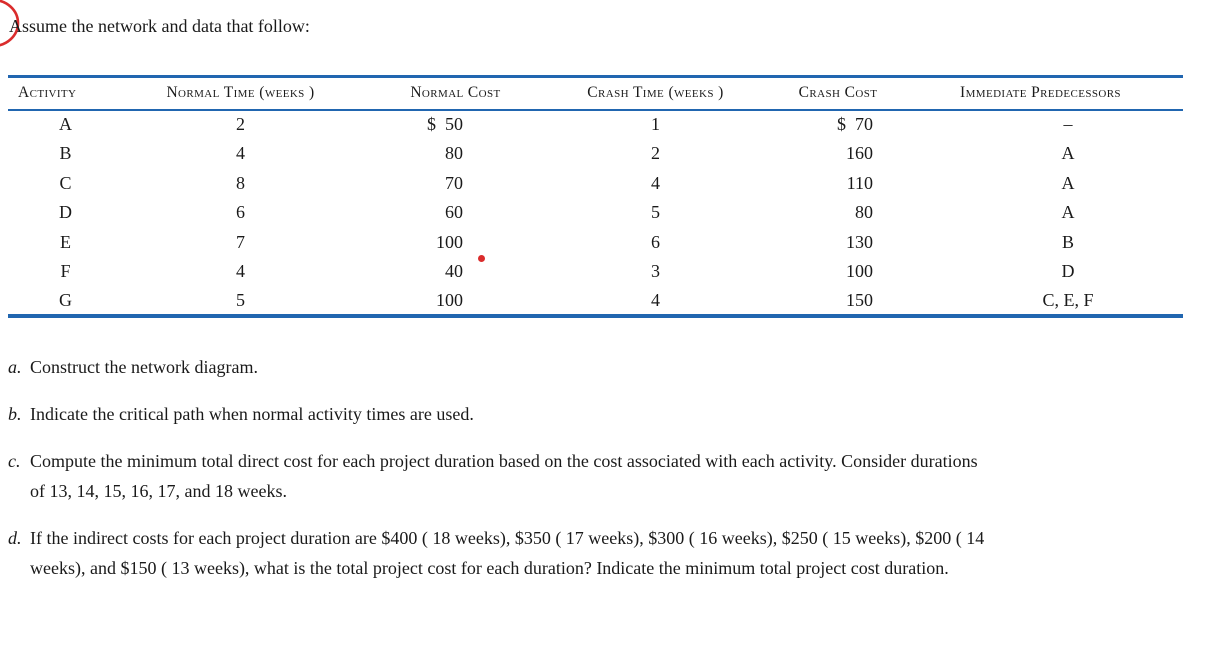  What do you see at coordinates (240, 212) in the screenshot?
I see `cell-normal-time: 6` at bounding box center [240, 212].